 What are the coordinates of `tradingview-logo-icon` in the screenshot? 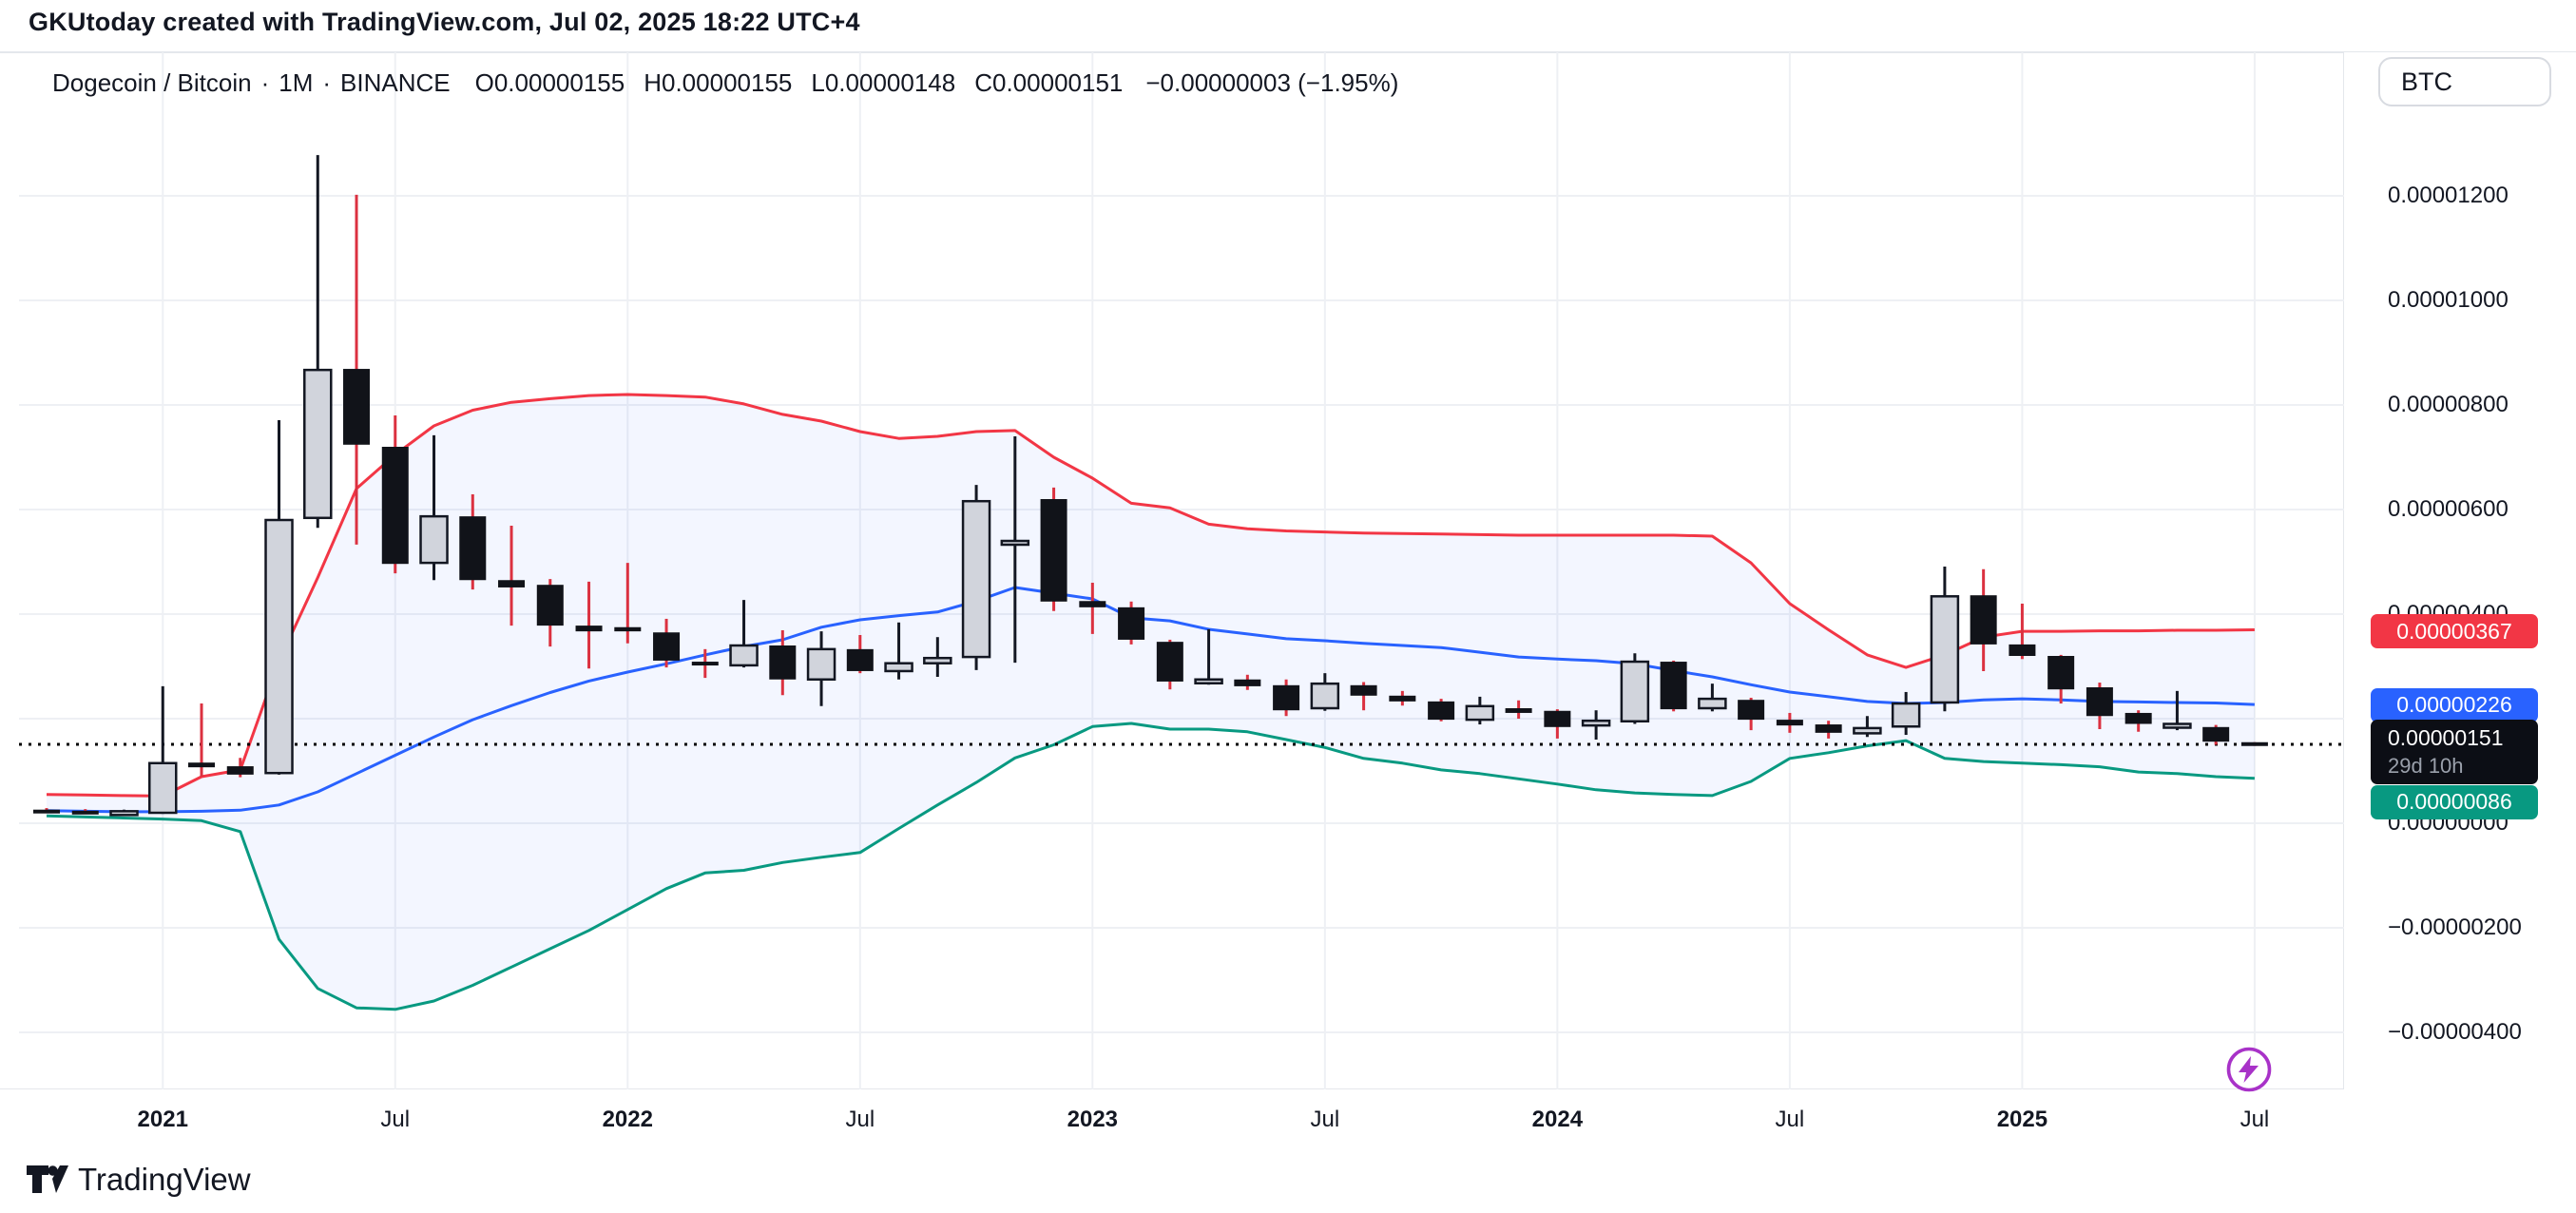 It's located at (47, 1184).